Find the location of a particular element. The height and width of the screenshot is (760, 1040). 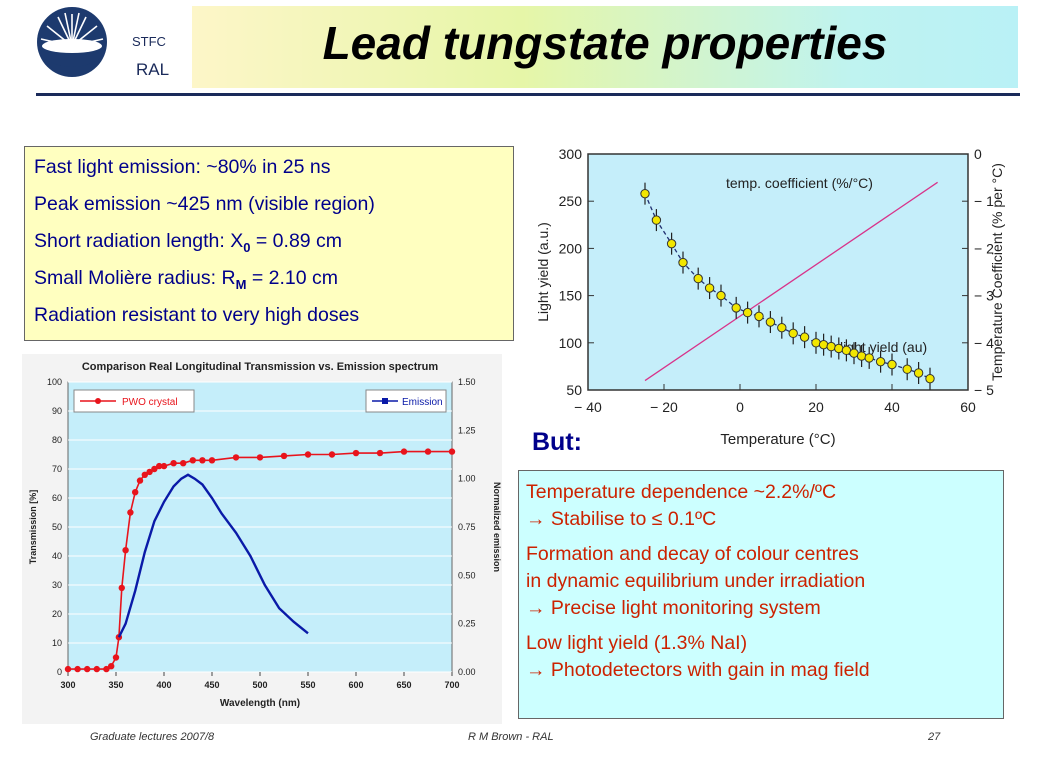

info-line: → Precise light monitoring system is located at coordinates (673, 608).